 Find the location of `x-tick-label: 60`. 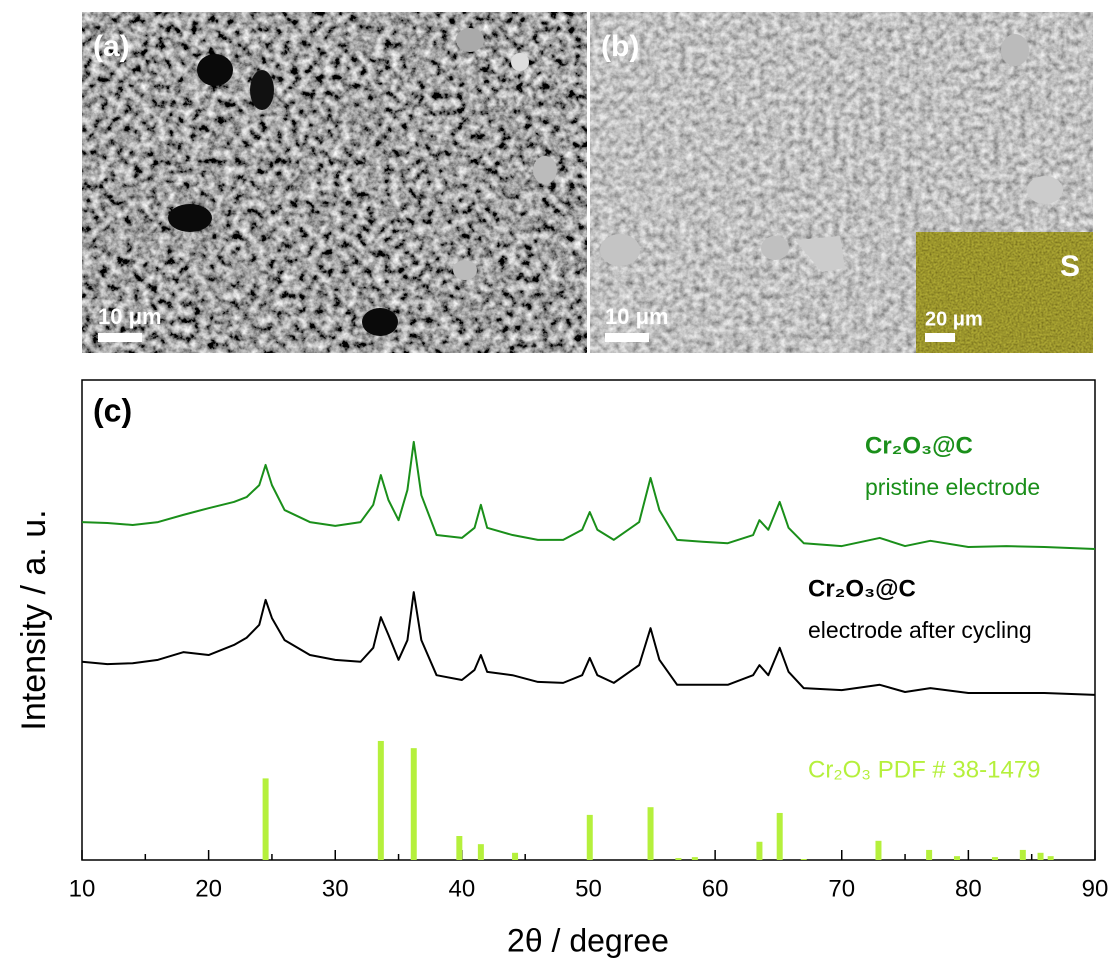

x-tick-label: 60 is located at coordinates (715, 888).